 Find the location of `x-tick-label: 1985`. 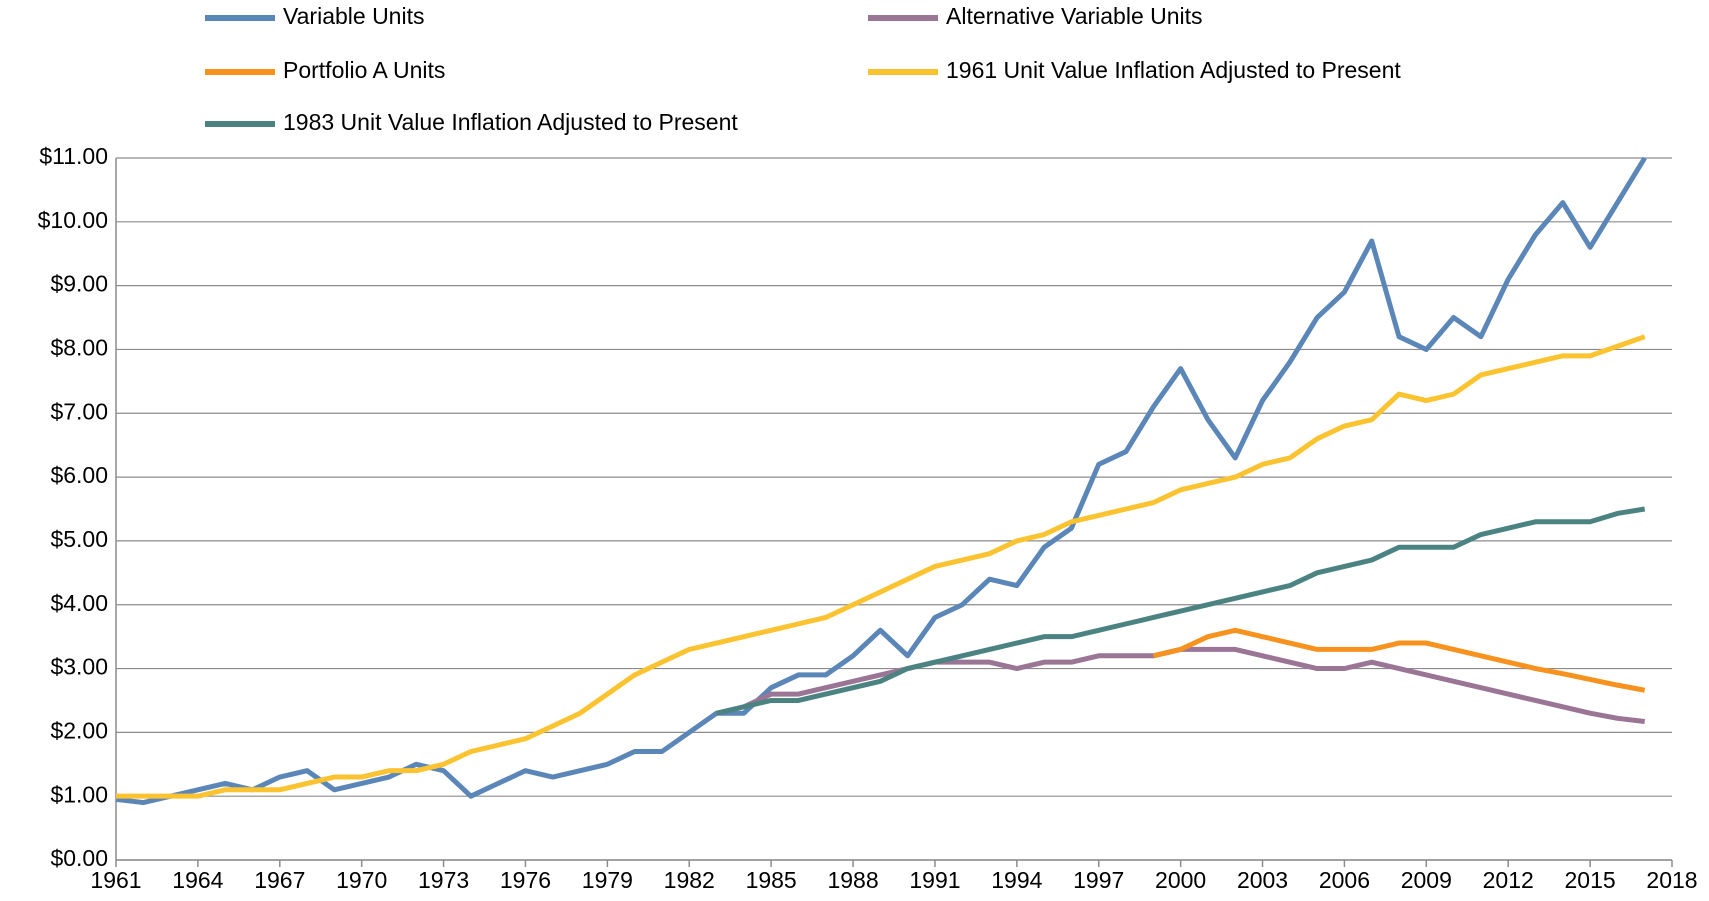

x-tick-label: 1985 is located at coordinates (771, 880).